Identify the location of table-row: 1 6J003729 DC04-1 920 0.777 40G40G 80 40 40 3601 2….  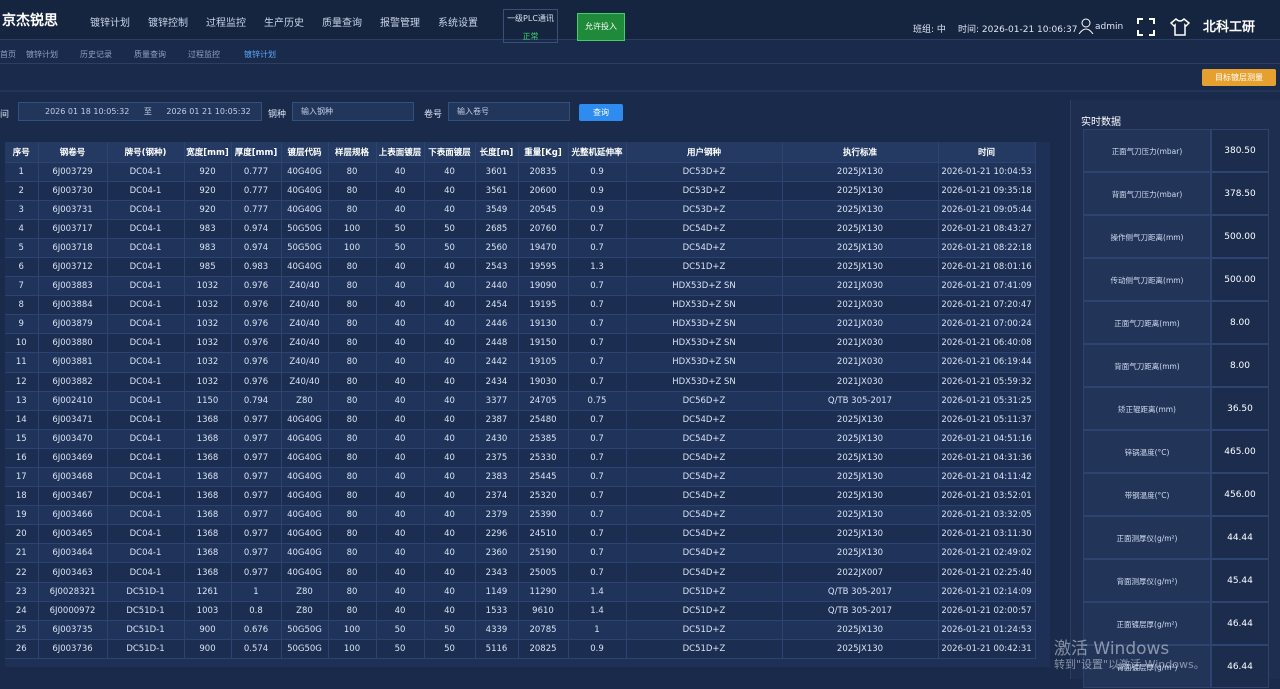
(520, 172).